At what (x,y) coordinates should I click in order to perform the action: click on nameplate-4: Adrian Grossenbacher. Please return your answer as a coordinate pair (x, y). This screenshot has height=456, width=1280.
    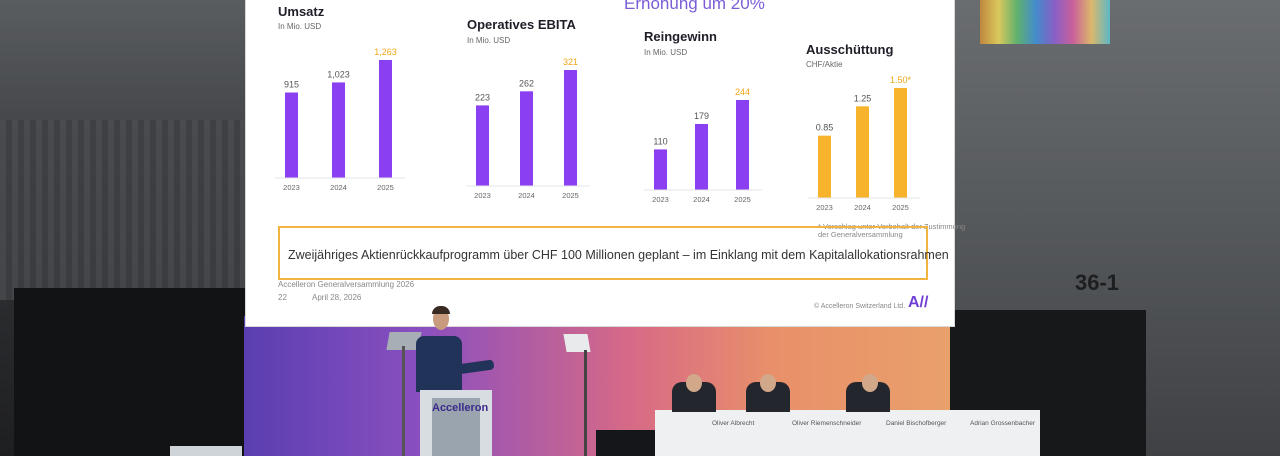
    Looking at the image, I should click on (1003, 423).